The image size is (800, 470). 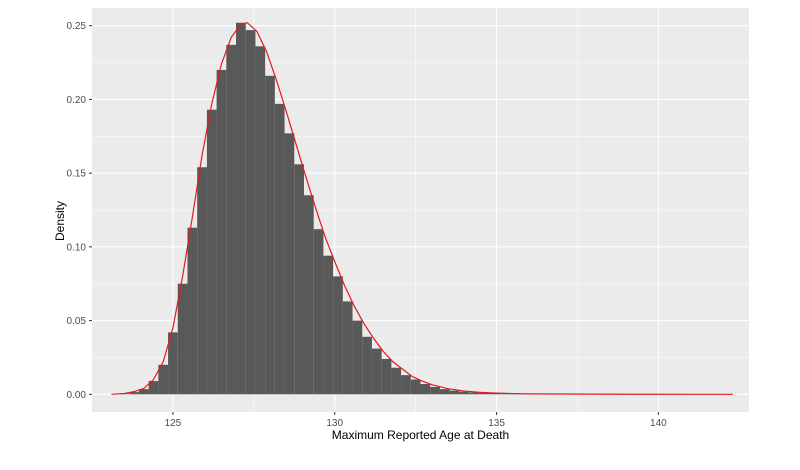 What do you see at coordinates (173, 423) in the screenshot?
I see `x-tick-label: 125` at bounding box center [173, 423].